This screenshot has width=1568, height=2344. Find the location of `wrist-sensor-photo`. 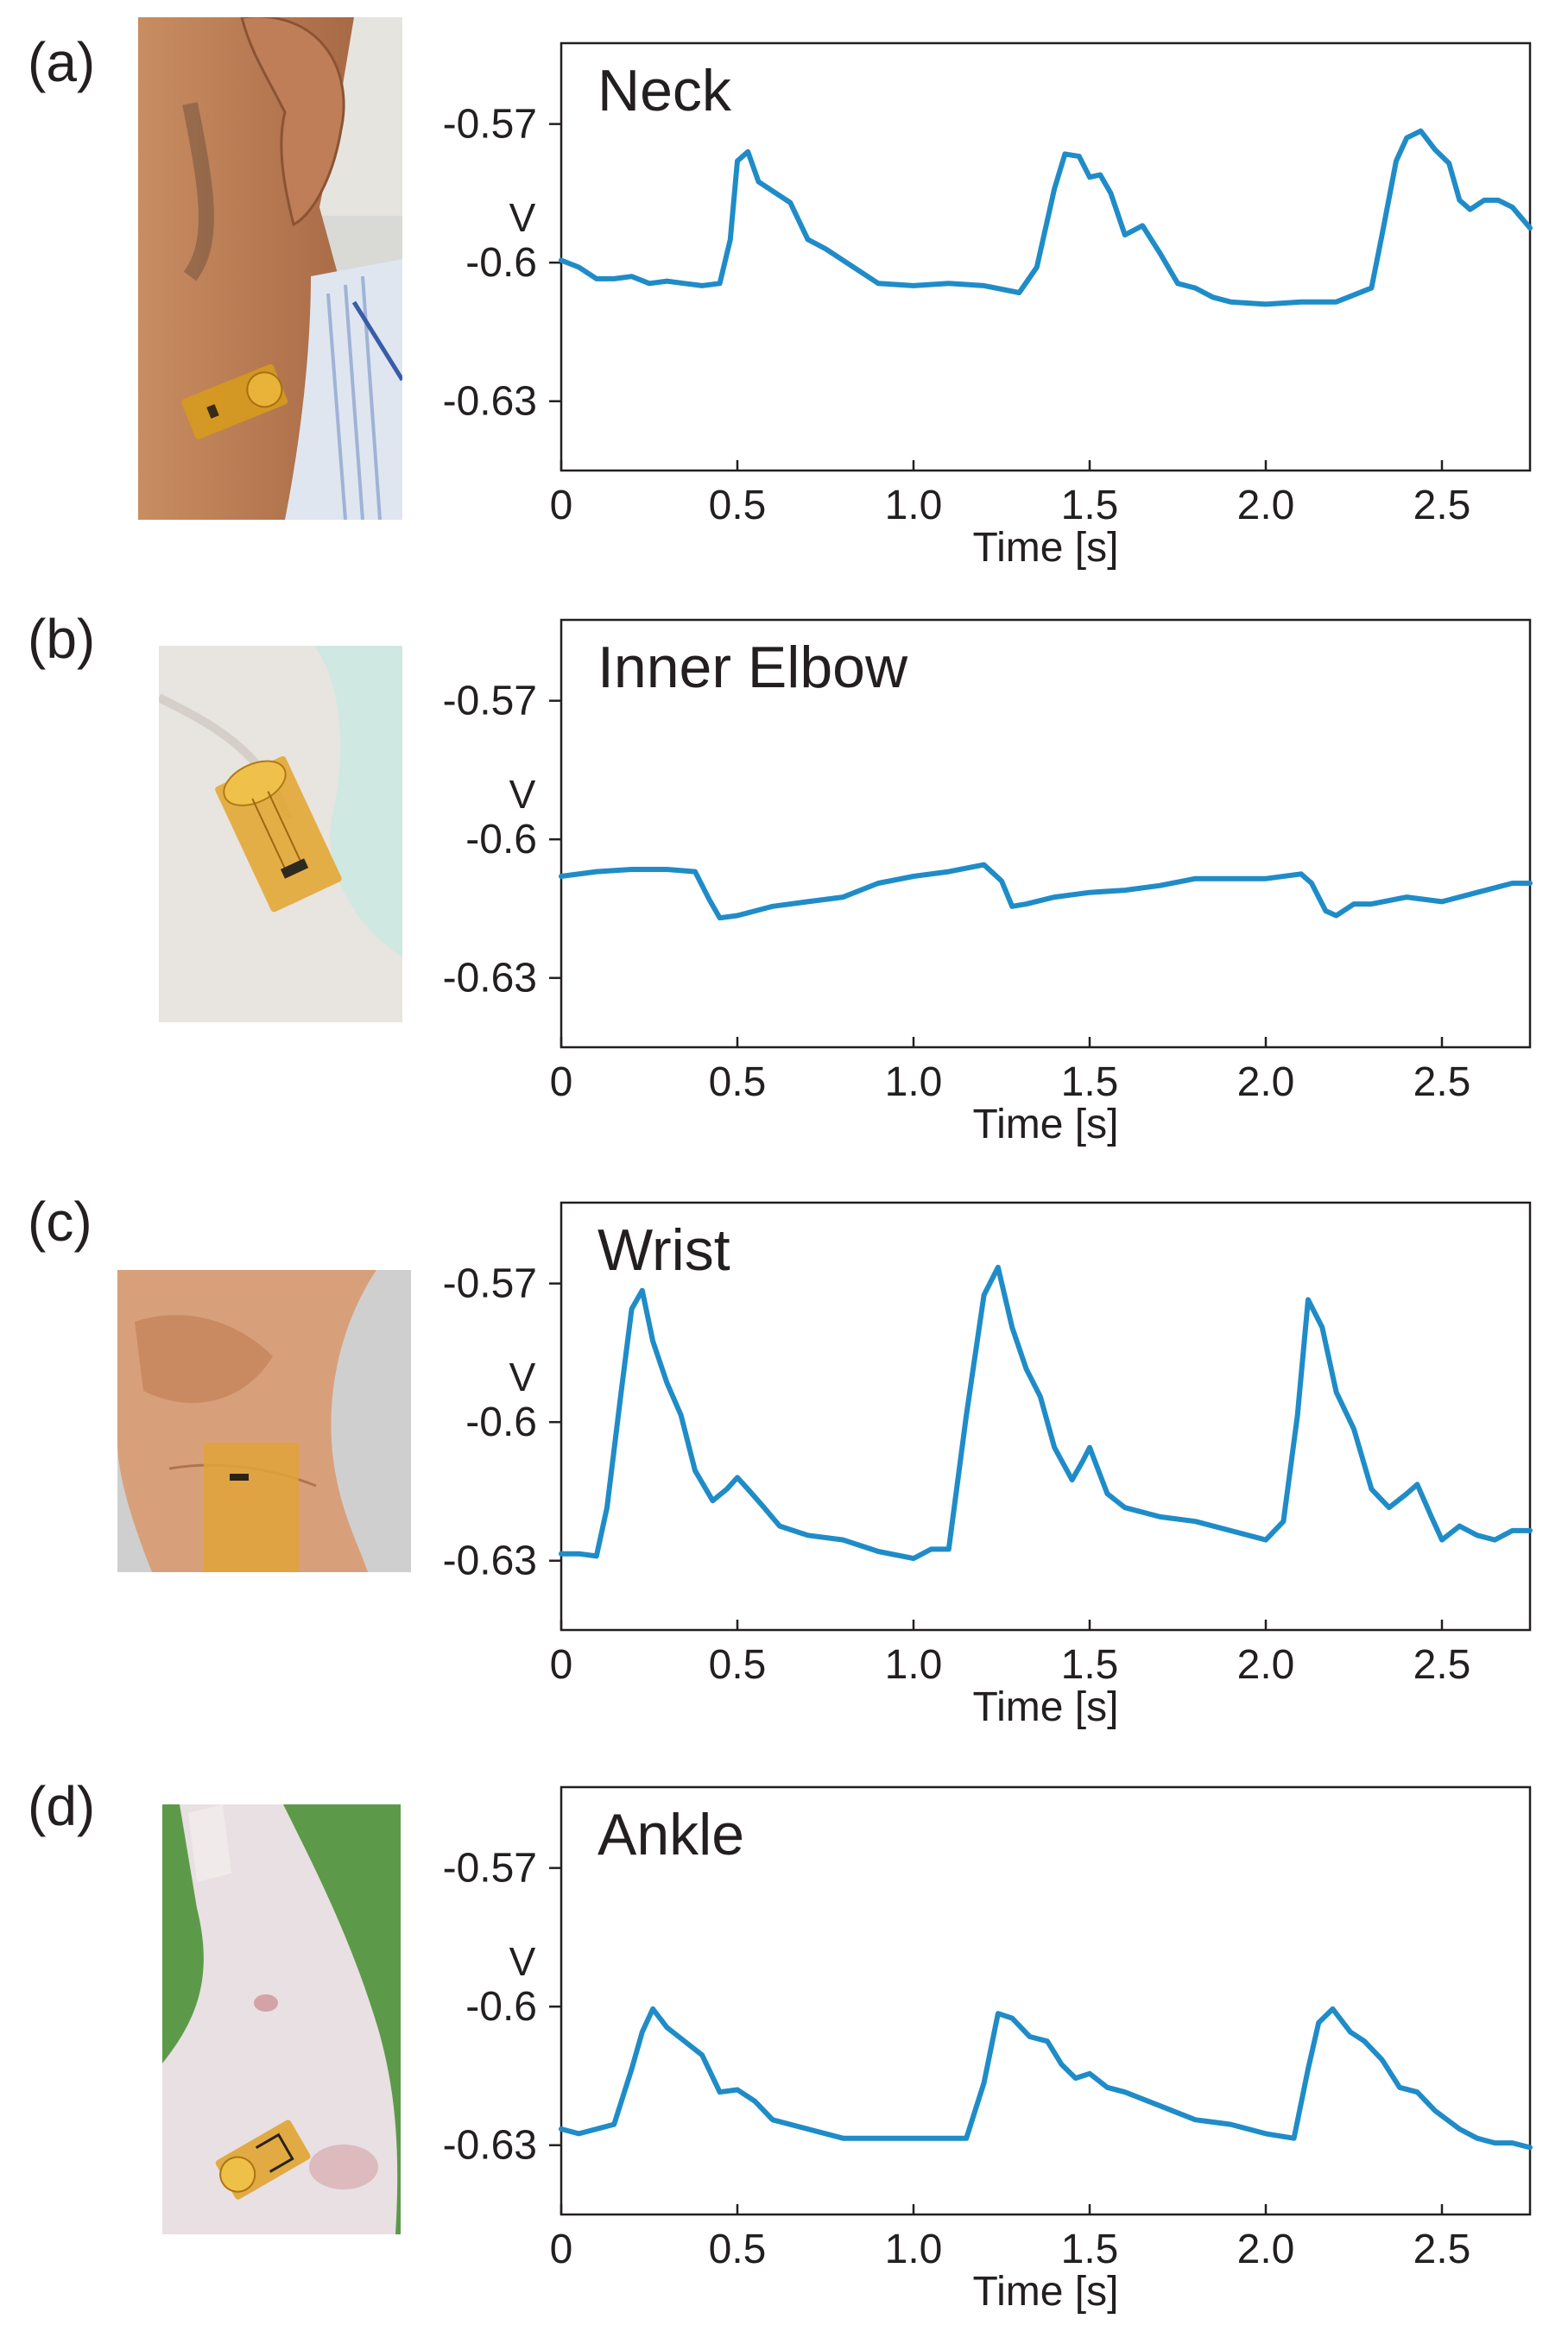

wrist-sensor-photo is located at coordinates (264, 1421).